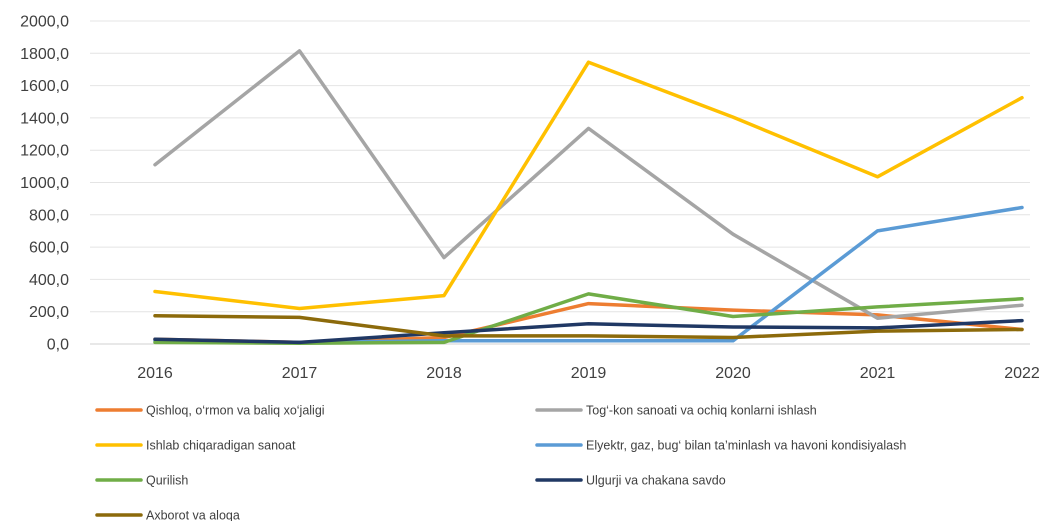 The height and width of the screenshot is (526, 1041). Describe the element at coordinates (193, 515) in the screenshot. I see `legend-label: Axborot va aloqa` at that location.